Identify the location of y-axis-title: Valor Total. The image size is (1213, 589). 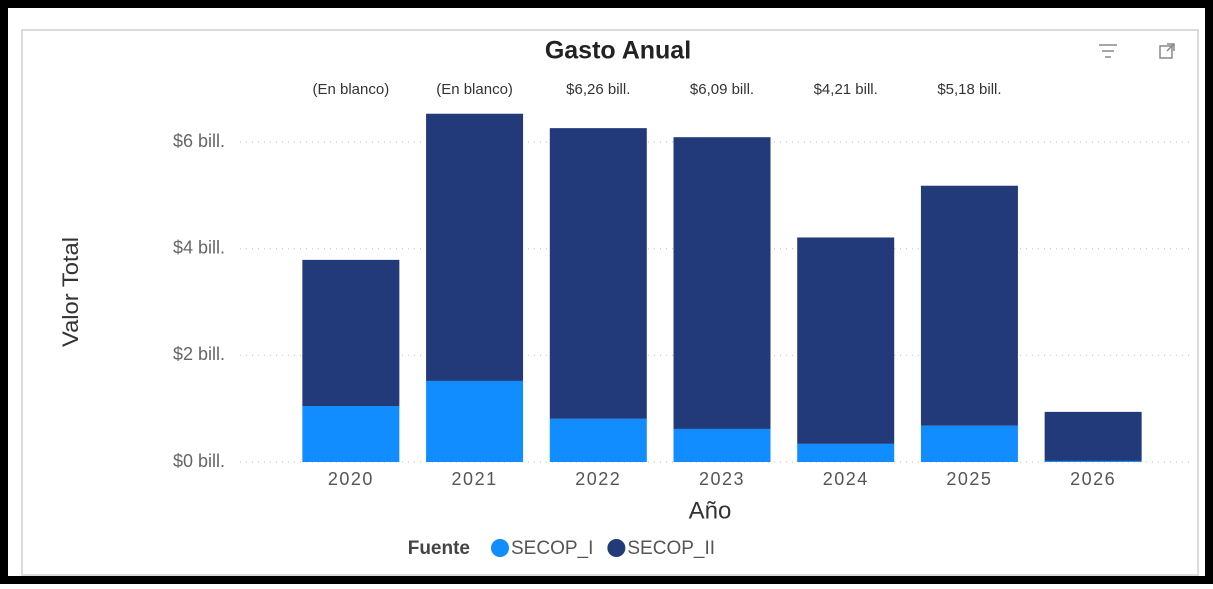
(70, 292).